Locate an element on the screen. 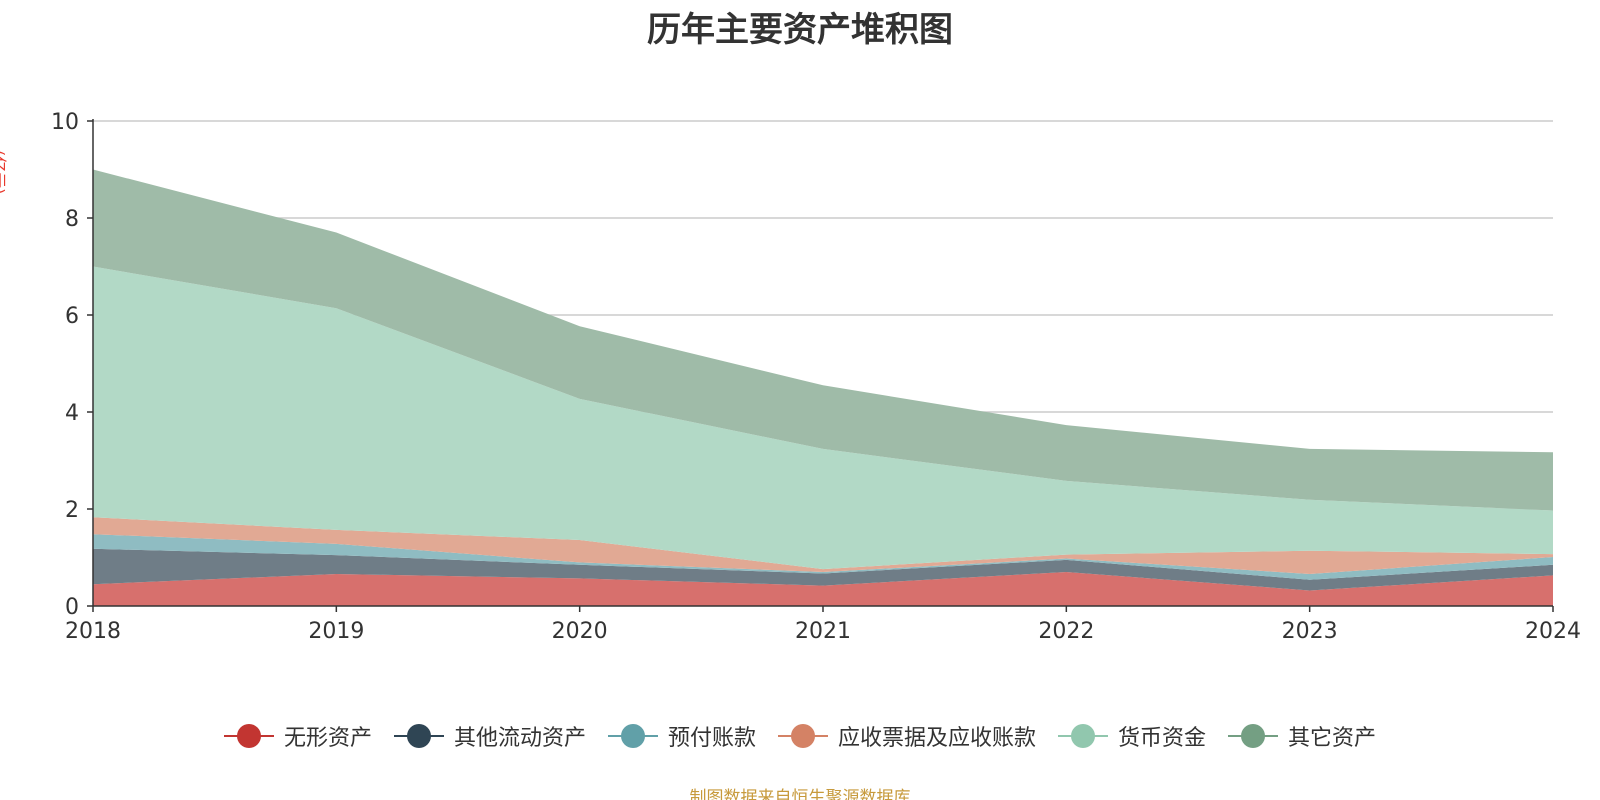 Image resolution: width=1600 pixels, height=800 pixels. y-tick-label: 2 is located at coordinates (72, 510).